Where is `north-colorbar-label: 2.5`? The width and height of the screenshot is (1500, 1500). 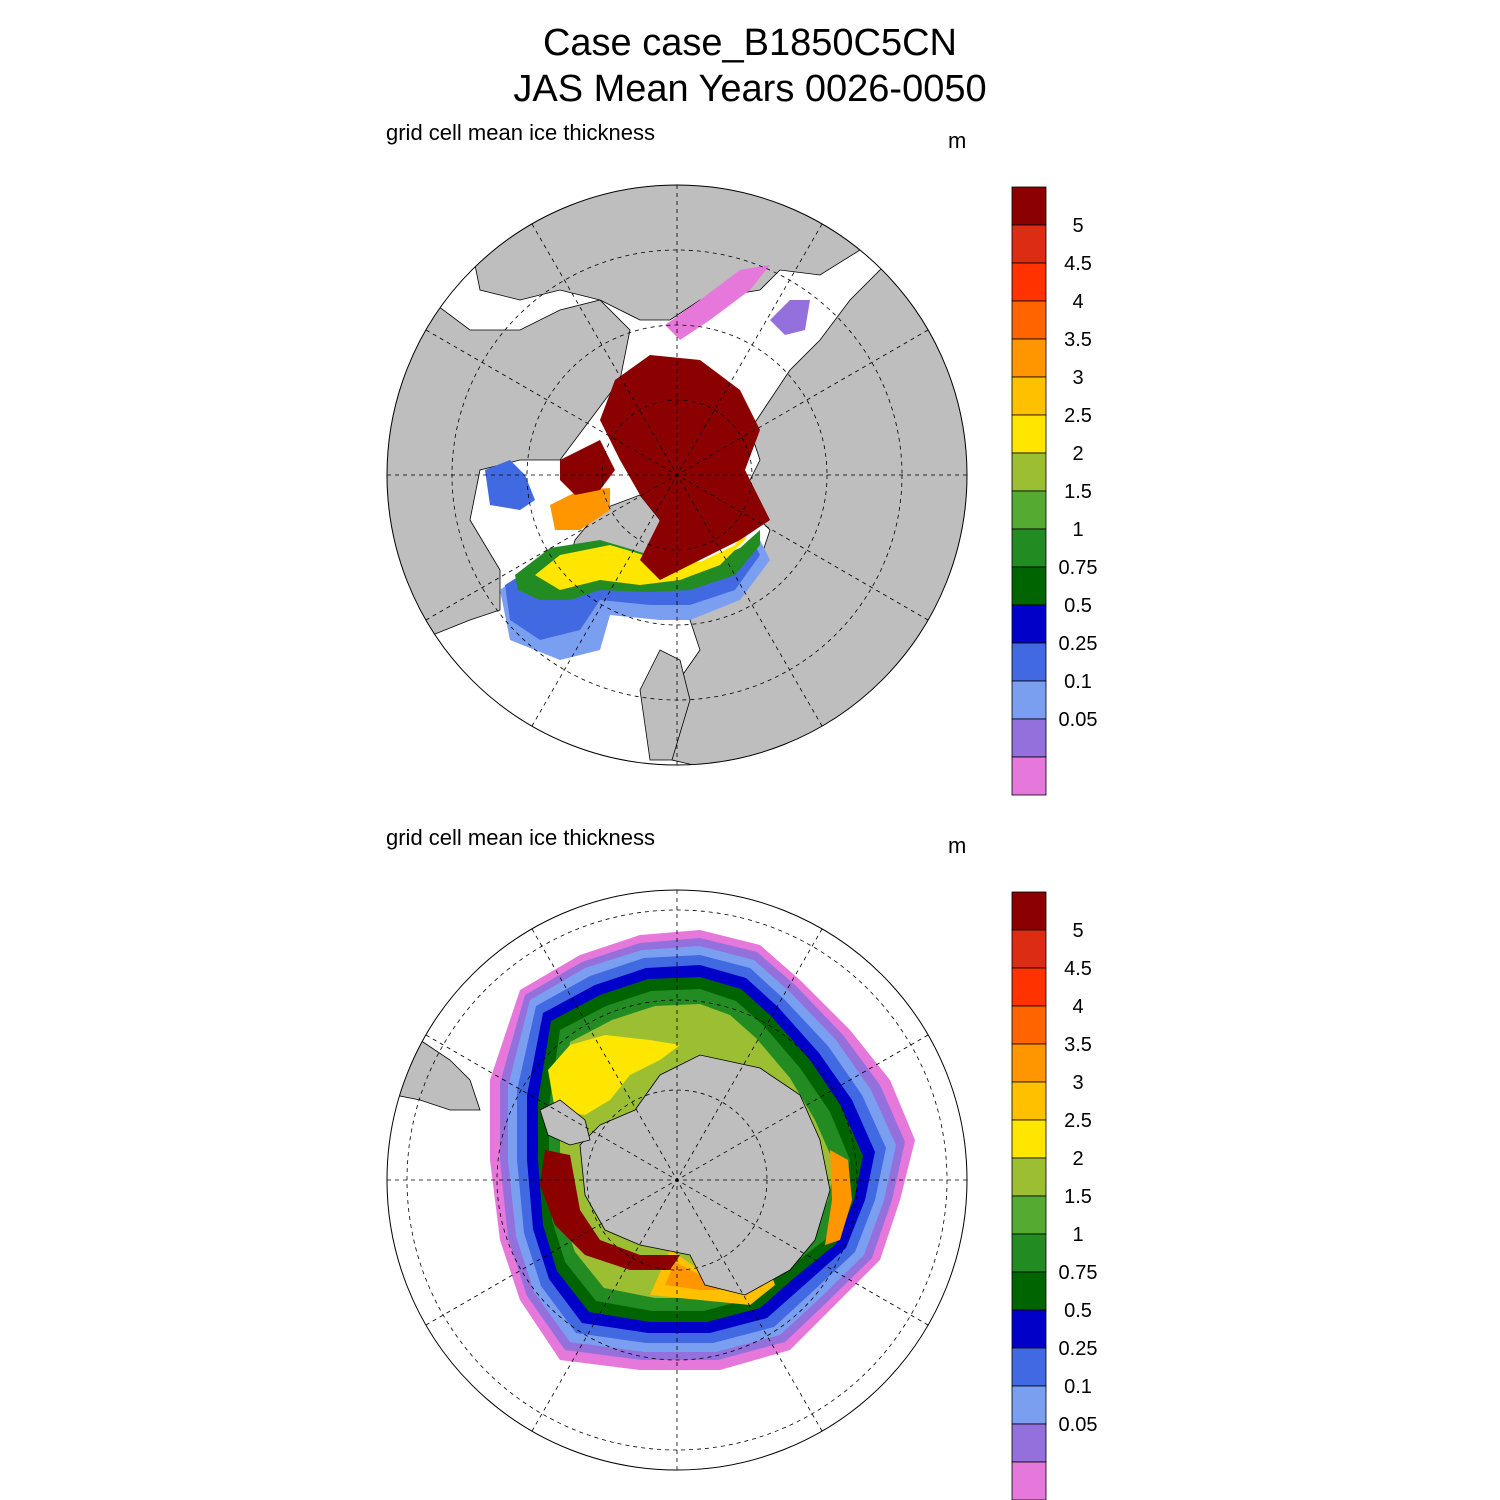 north-colorbar-label: 2.5 is located at coordinates (1078, 416).